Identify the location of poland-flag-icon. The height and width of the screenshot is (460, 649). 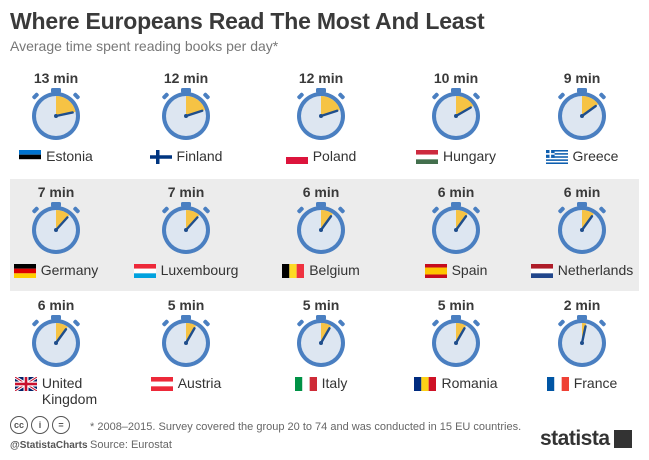
(296, 157).